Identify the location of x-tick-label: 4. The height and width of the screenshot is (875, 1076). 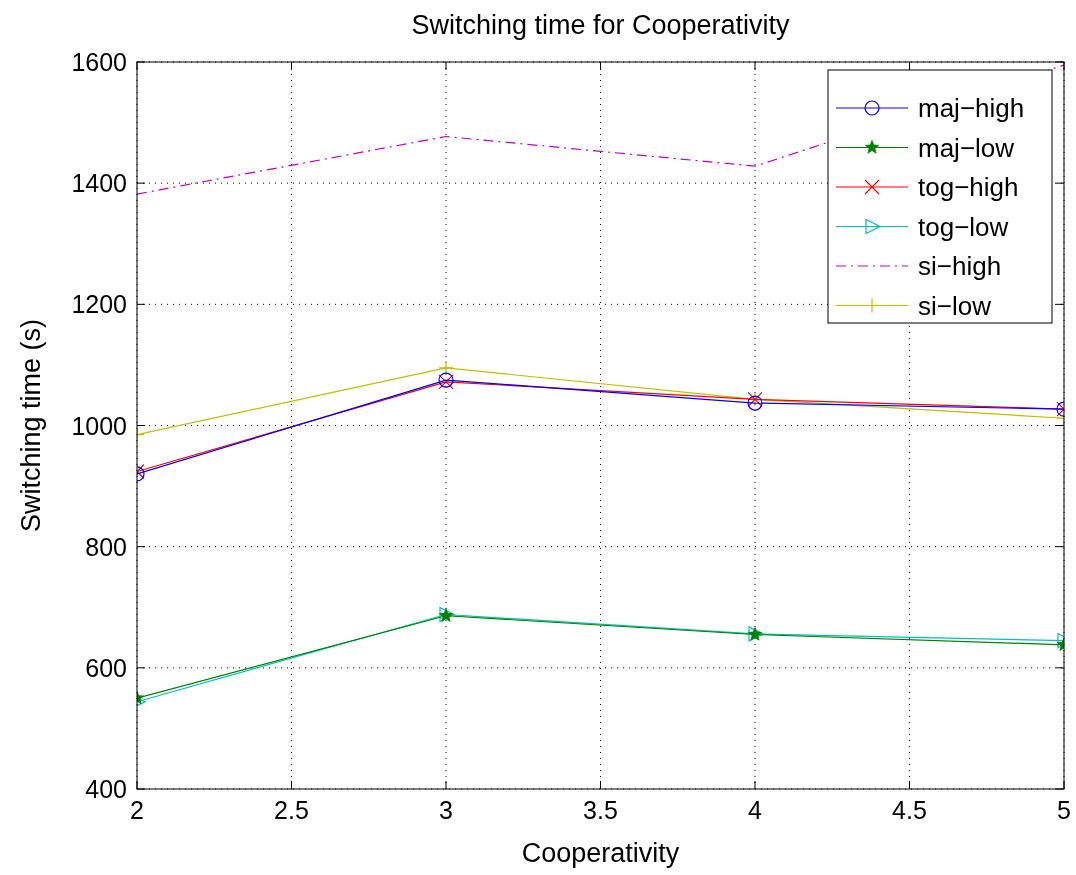
(755, 810).